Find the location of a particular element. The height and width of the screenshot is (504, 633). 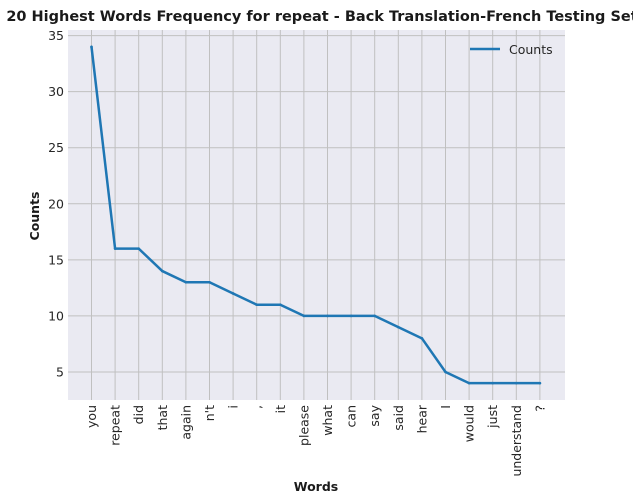

x-tick-label: I is located at coordinates (445, 407).